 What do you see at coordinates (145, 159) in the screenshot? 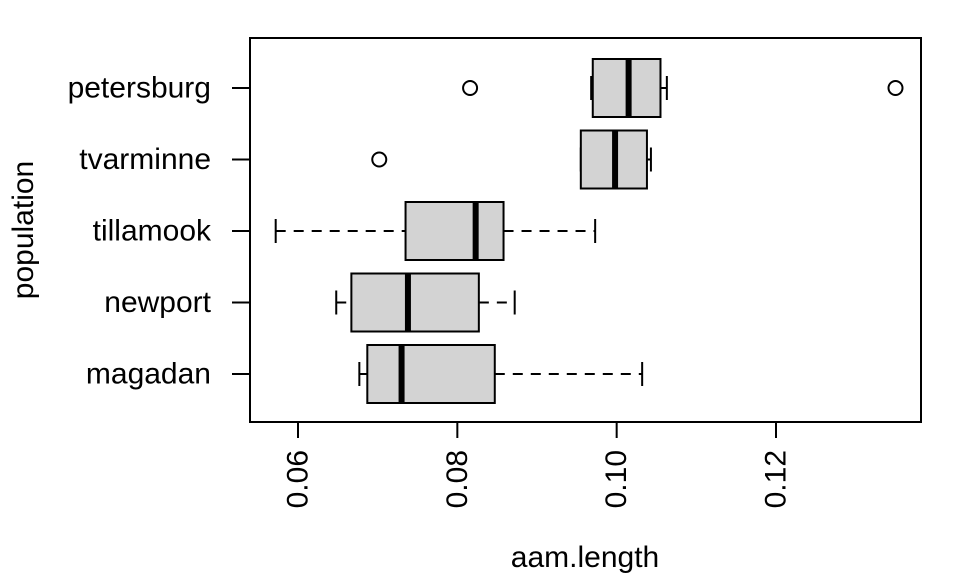
I see `y-tick-label: tvarminne` at bounding box center [145, 159].